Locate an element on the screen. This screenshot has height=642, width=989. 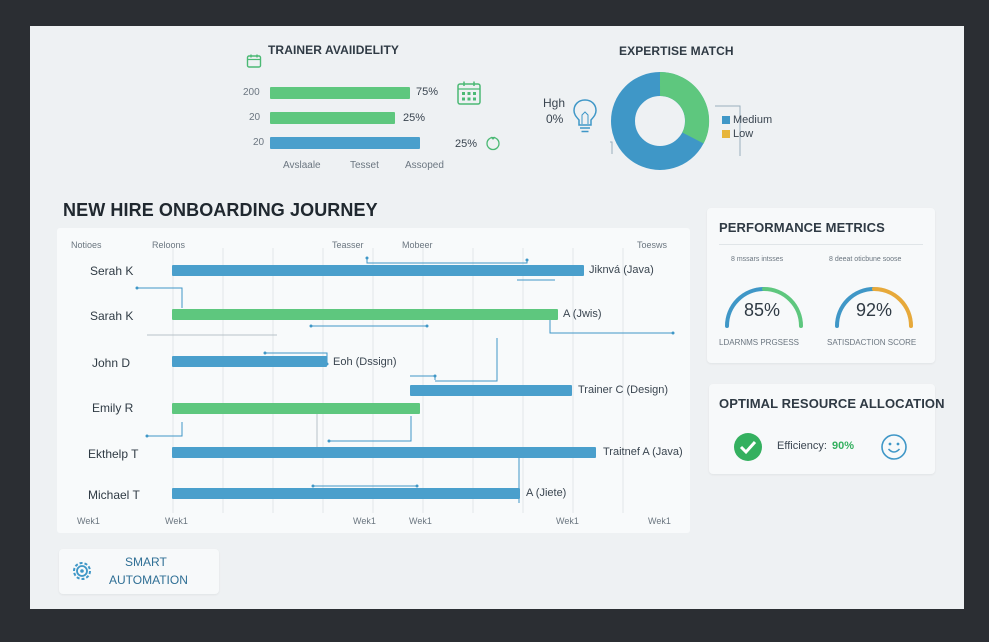
checkmark-icon is located at coordinates (748, 449).